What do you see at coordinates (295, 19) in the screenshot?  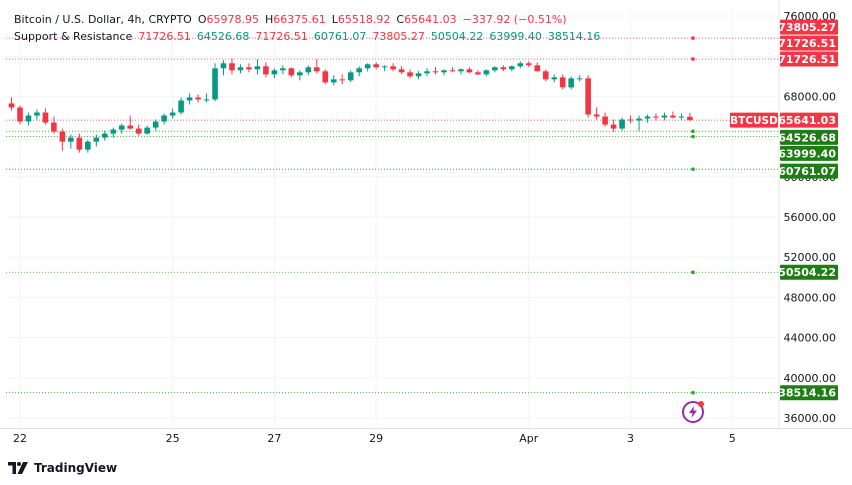 I see `ohlc-high: H66375.61` at bounding box center [295, 19].